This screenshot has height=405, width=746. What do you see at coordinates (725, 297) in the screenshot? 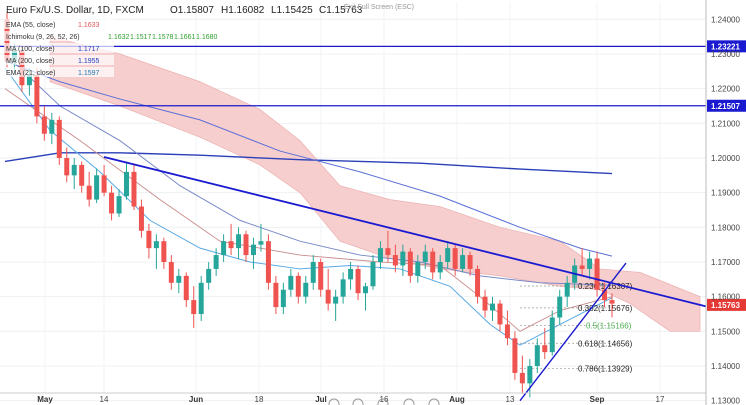
I see `price-tick-label: 1.16000` at bounding box center [725, 297].